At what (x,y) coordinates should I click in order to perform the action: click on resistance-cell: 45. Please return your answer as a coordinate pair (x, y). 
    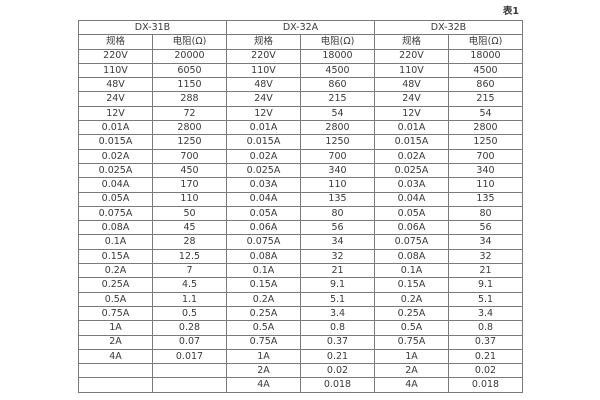
    Looking at the image, I should click on (189, 228).